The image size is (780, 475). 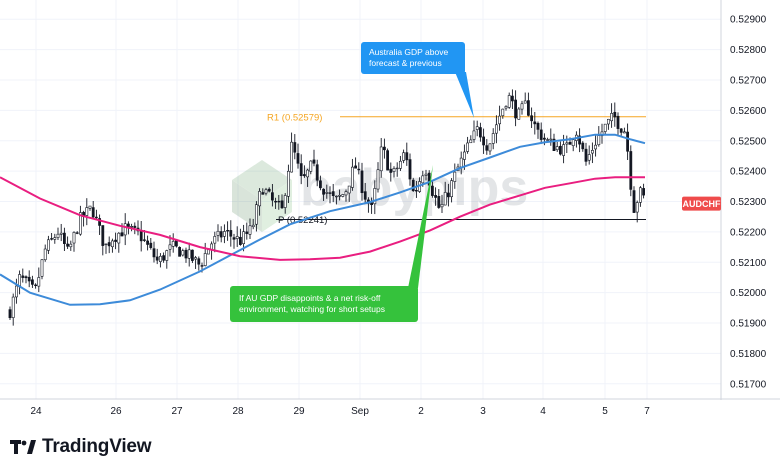 I want to click on gdp-callout, so click(x=413, y=58).